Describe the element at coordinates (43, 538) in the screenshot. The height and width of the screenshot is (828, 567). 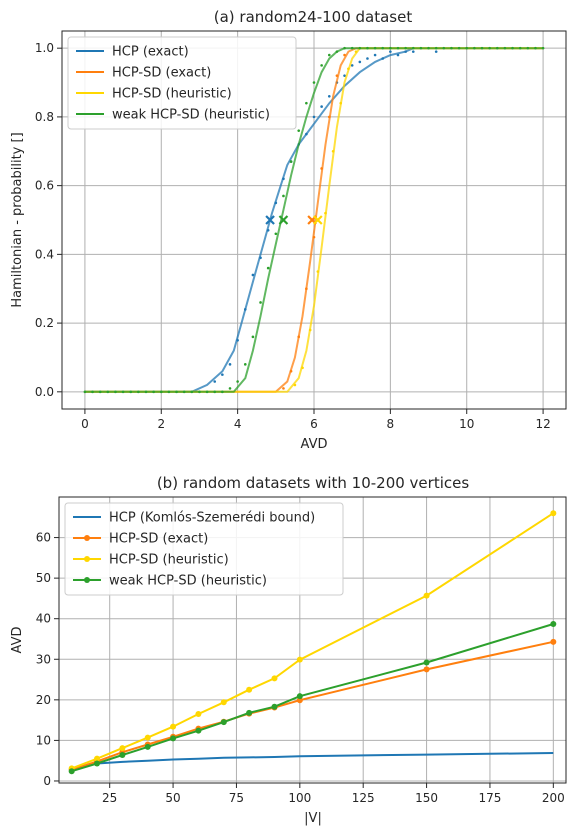
I see `y-tick-label: 60` at that location.